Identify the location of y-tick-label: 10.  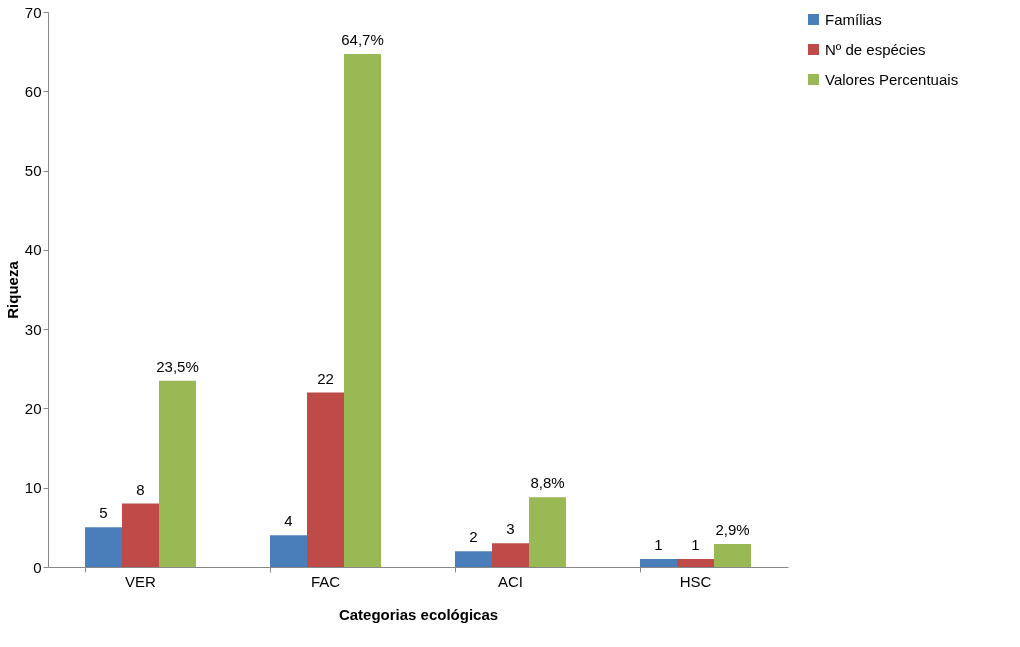
(33, 488).